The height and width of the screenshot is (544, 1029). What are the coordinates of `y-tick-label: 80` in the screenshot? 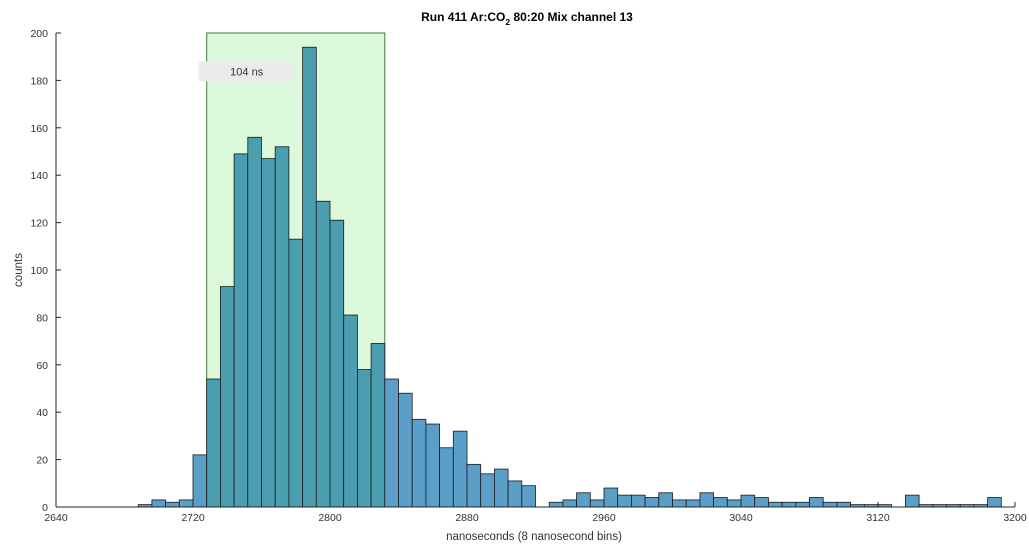 It's located at (42, 318).